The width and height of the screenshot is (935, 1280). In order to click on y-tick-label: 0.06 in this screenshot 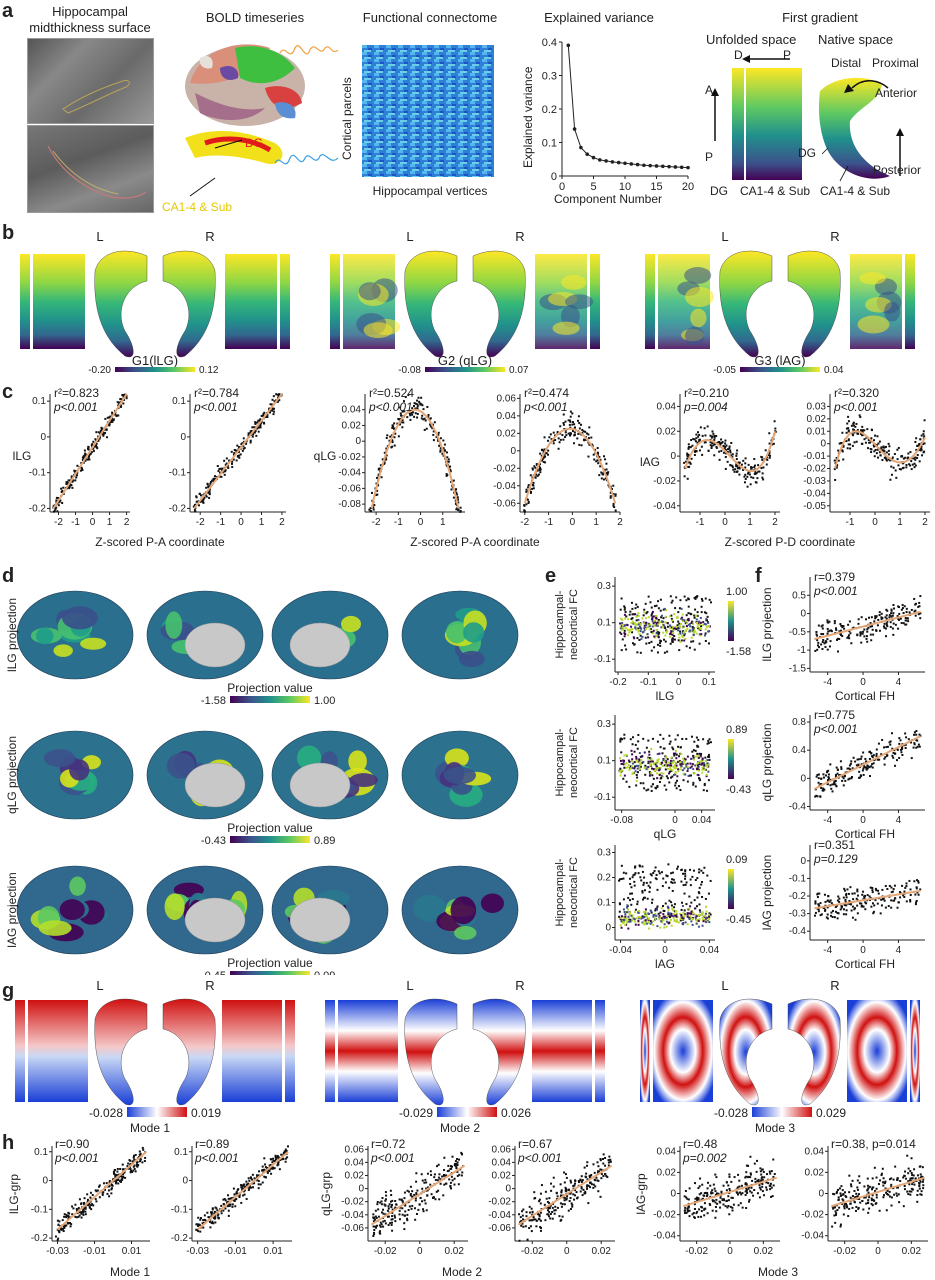, I will do `click(355, 1149)`.